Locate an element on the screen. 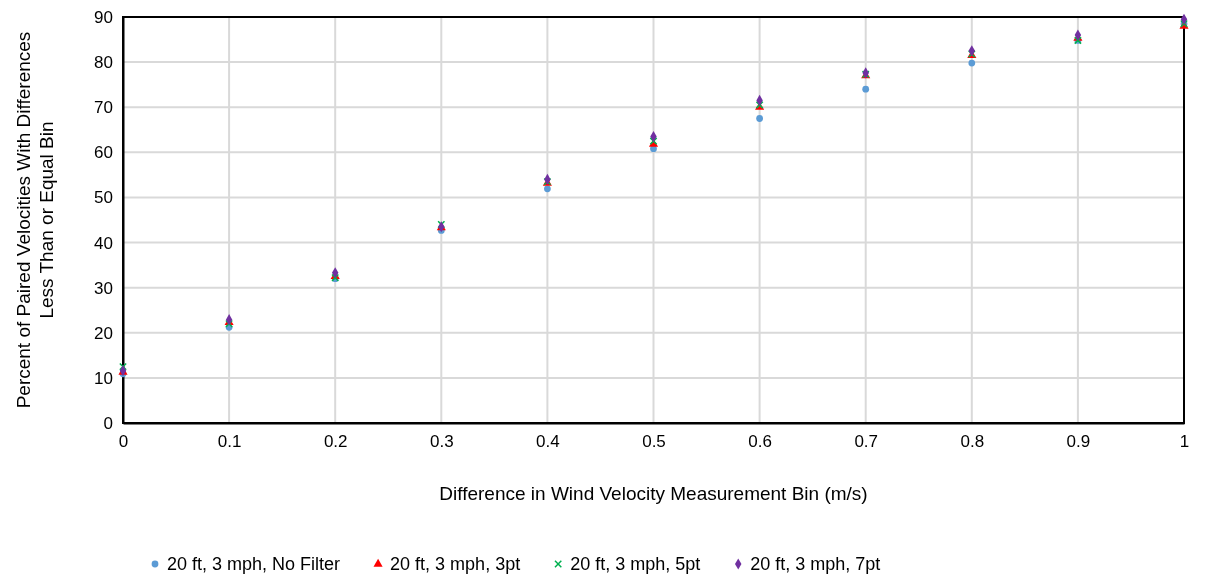 This screenshot has height=579, width=1206. y-tick-label: 90 is located at coordinates (103, 17).